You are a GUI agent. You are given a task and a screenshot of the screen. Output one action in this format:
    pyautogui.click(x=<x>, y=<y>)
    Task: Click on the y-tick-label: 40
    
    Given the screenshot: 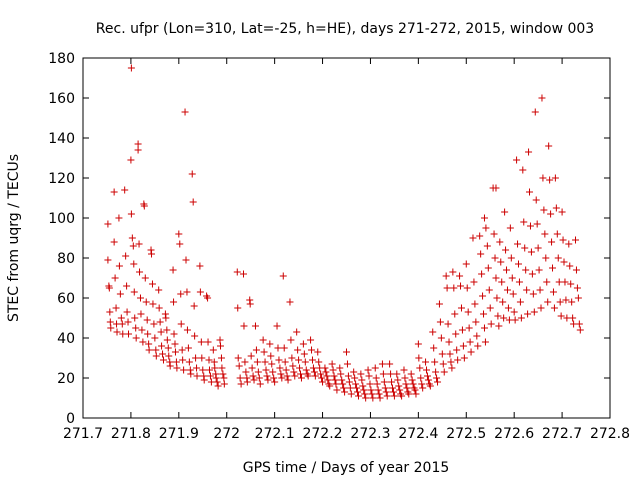 What is the action you would take?
    pyautogui.click(x=66, y=339)
    